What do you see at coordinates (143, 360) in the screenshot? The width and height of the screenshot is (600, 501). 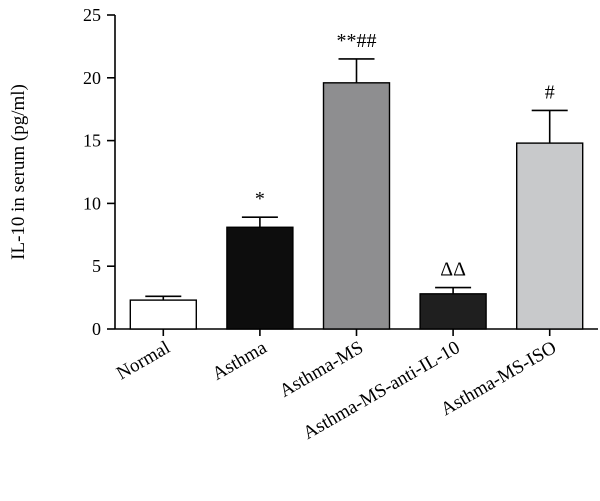 I see `category-label-0: Normal` at bounding box center [143, 360].